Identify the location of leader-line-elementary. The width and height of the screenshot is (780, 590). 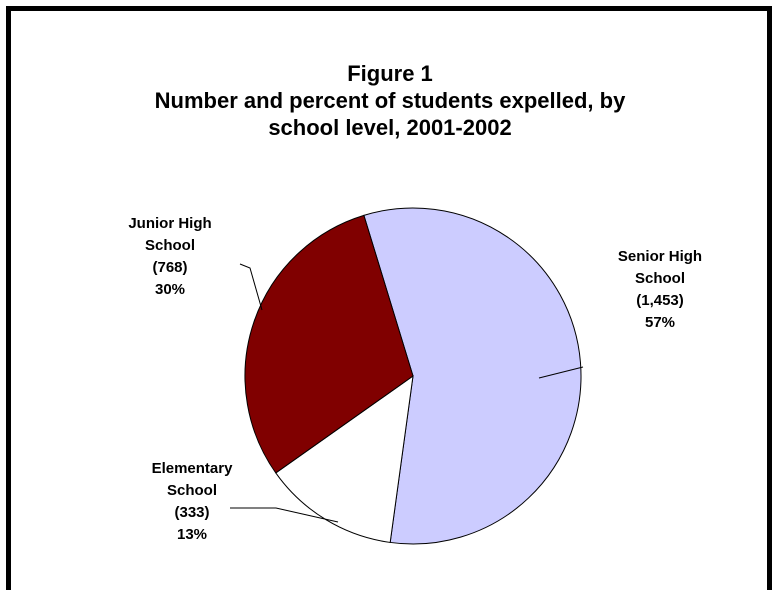
(284, 515).